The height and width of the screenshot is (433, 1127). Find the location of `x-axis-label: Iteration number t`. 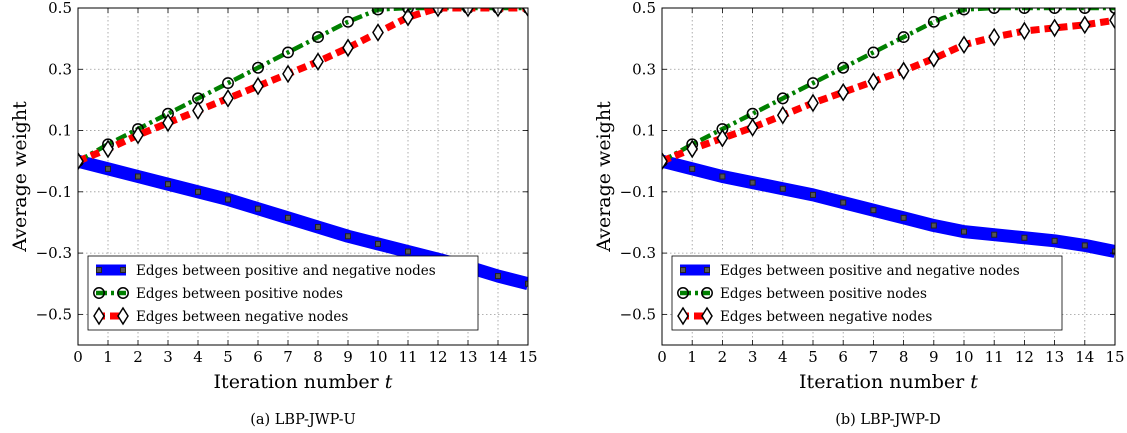

x-axis-label: Iteration number t is located at coordinates (303, 382).